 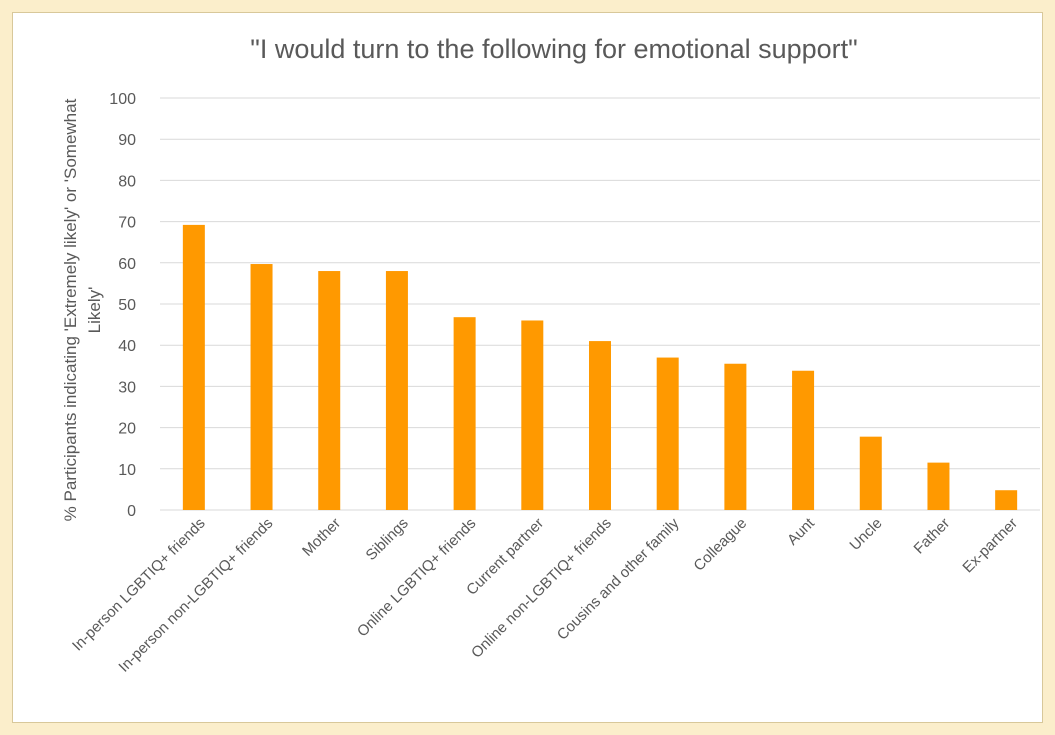 I want to click on category-label: Online non-LGBTIQ+ friends, so click(x=541, y=588).